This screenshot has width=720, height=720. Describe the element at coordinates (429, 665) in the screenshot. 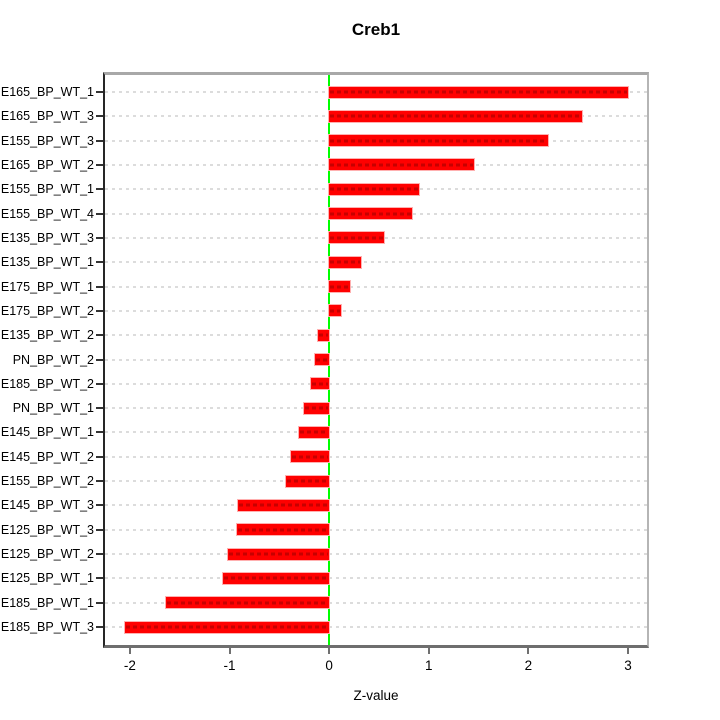

I see `x-tick-label: 1` at that location.